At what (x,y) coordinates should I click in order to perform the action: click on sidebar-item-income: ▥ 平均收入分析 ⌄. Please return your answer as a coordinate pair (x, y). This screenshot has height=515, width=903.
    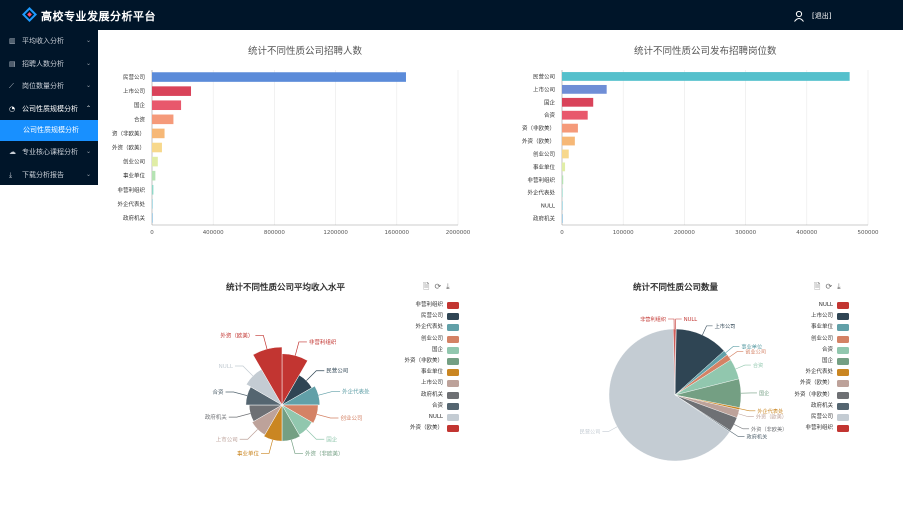
    Looking at the image, I should click on (49, 41).